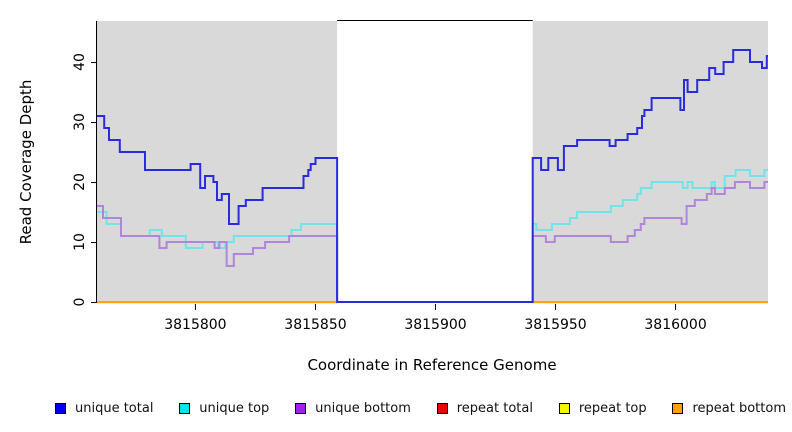 This screenshot has height=432, width=792. I want to click on legend-swatch-unique-bottom, so click(301, 408).